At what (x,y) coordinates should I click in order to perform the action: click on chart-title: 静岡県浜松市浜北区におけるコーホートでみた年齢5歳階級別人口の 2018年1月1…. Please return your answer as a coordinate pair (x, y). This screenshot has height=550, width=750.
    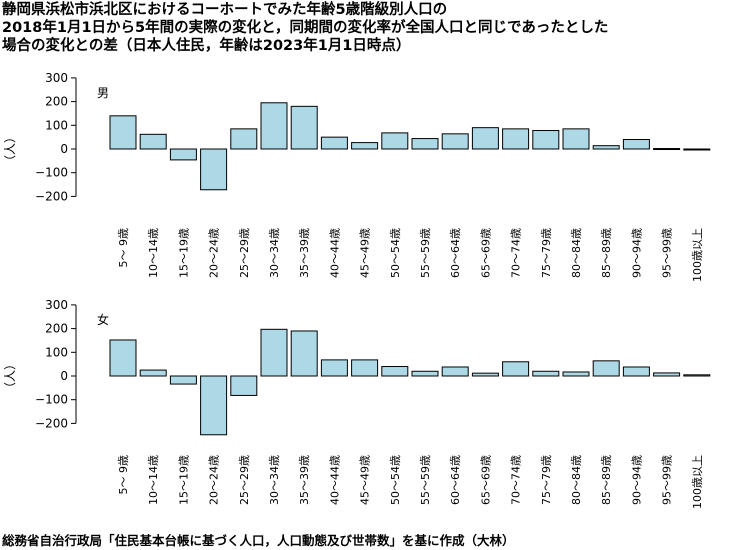
    Looking at the image, I should click on (374, 28).